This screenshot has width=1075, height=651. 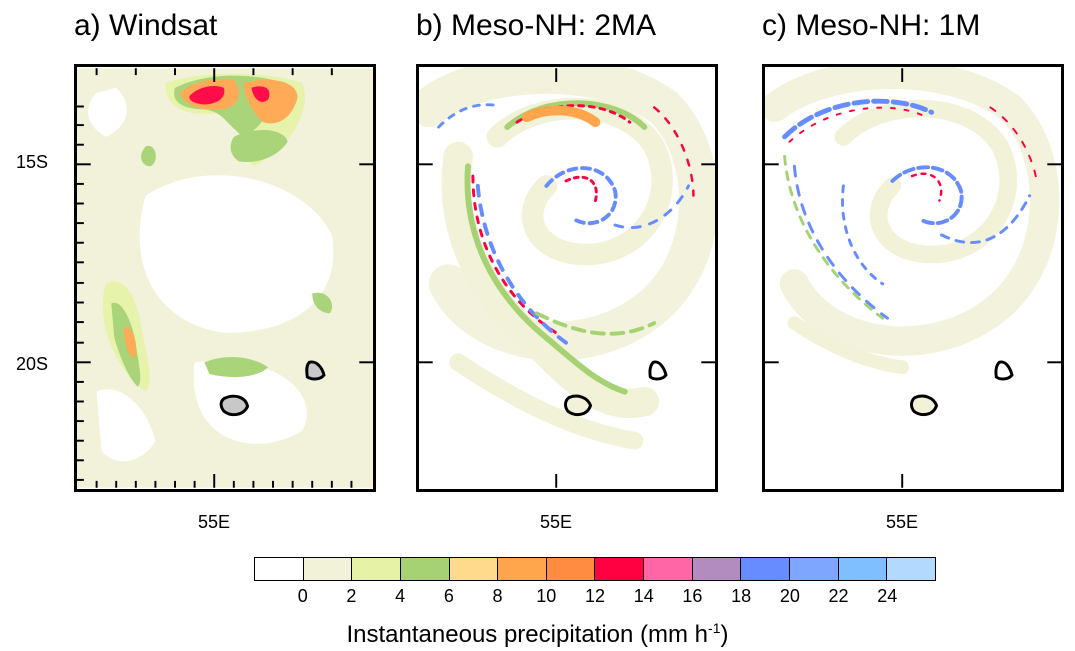 I want to click on colorbar-tick-label: 12, so click(x=595, y=596).